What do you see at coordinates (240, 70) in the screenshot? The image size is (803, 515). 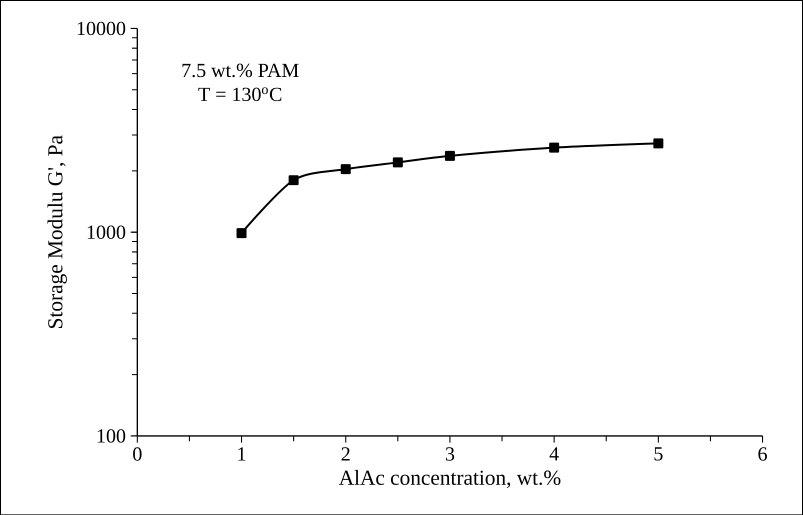 I see `annotation: 7.5 wt.% PAM` at bounding box center [240, 70].